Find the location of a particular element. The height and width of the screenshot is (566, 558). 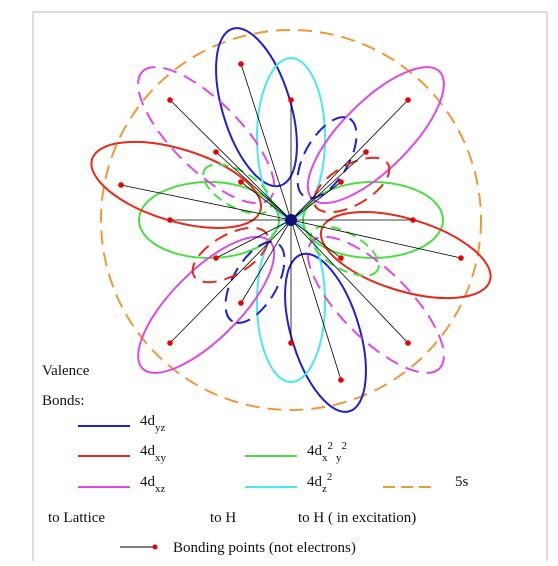

legend-label: 4dyz is located at coordinates (153, 423).